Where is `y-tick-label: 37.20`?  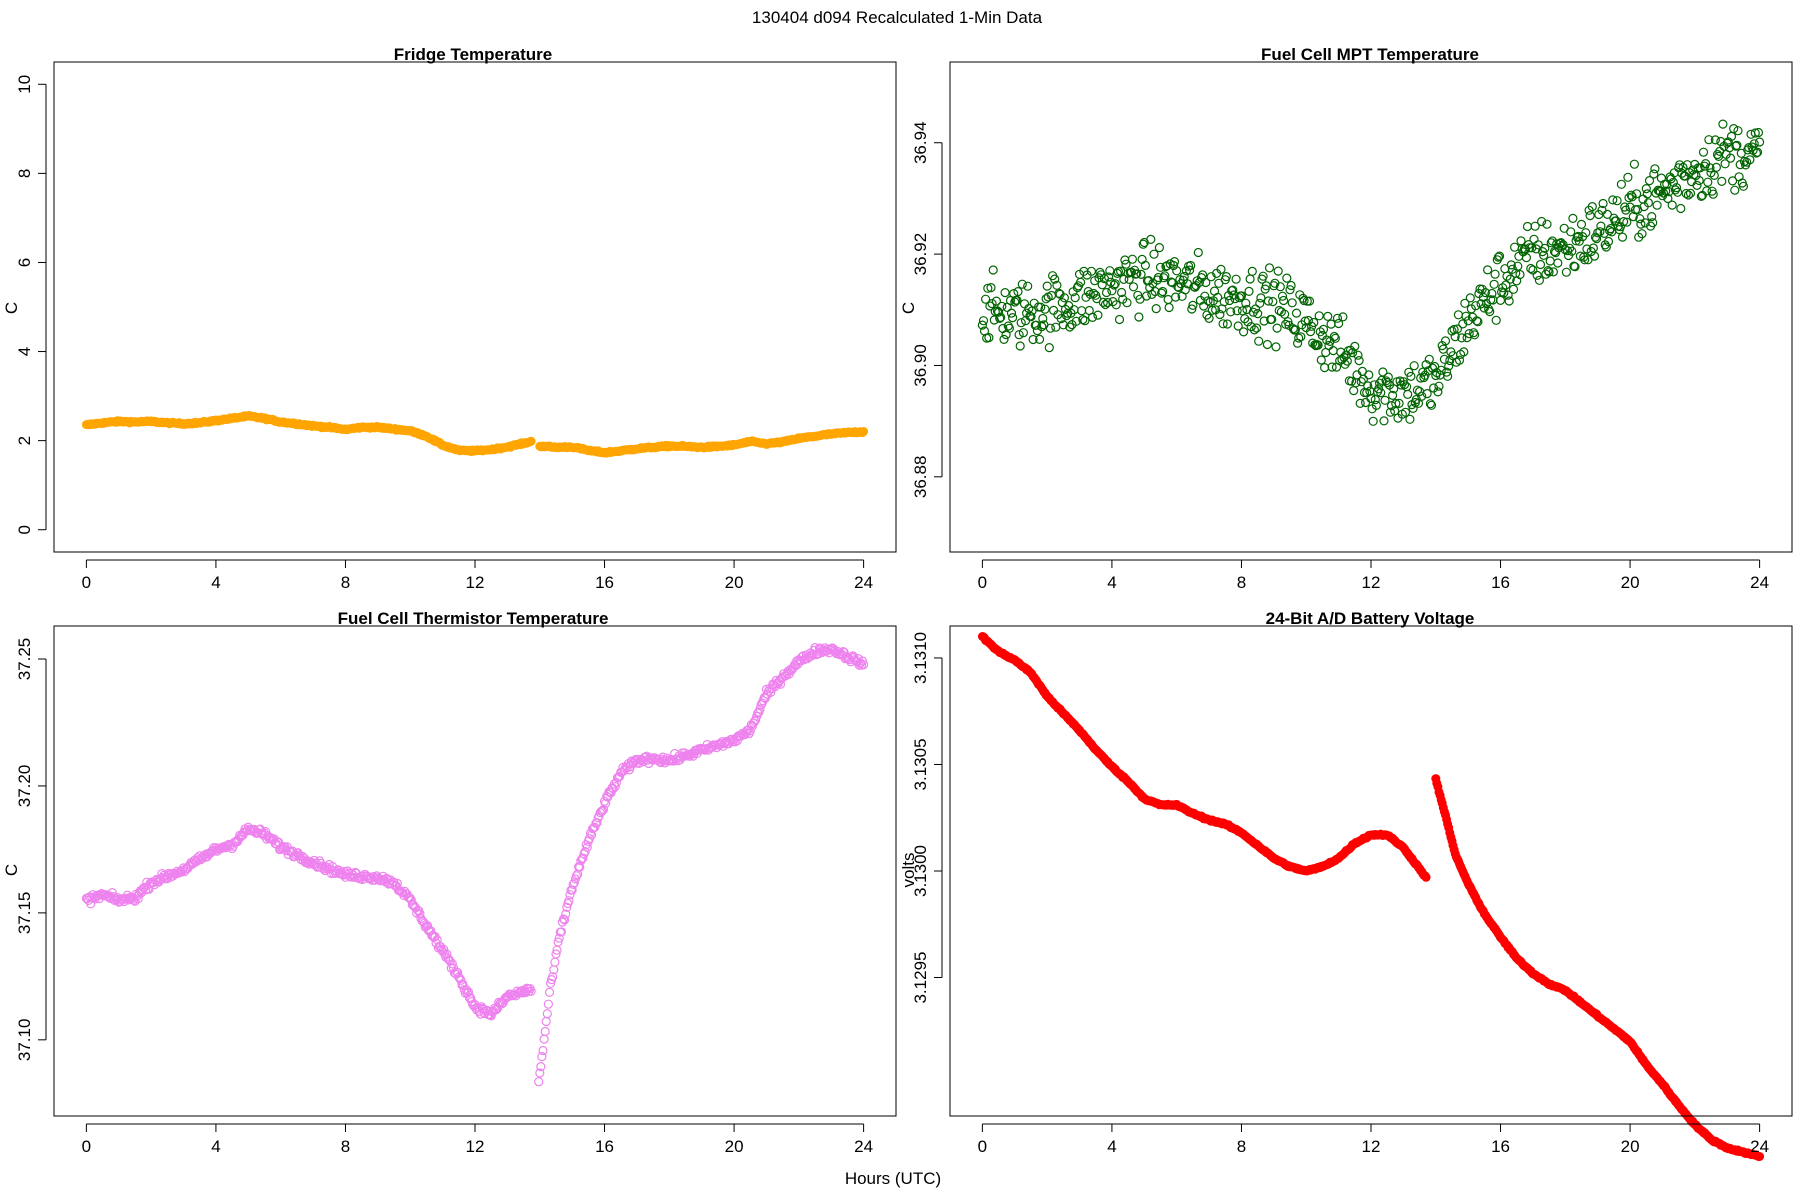
y-tick-label: 37.20 is located at coordinates (24, 786).